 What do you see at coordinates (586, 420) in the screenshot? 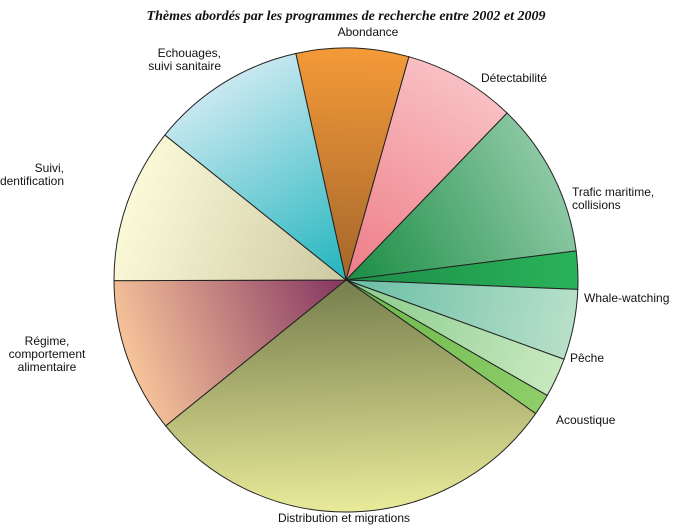
I see `slice-label: Acoustique` at bounding box center [586, 420].